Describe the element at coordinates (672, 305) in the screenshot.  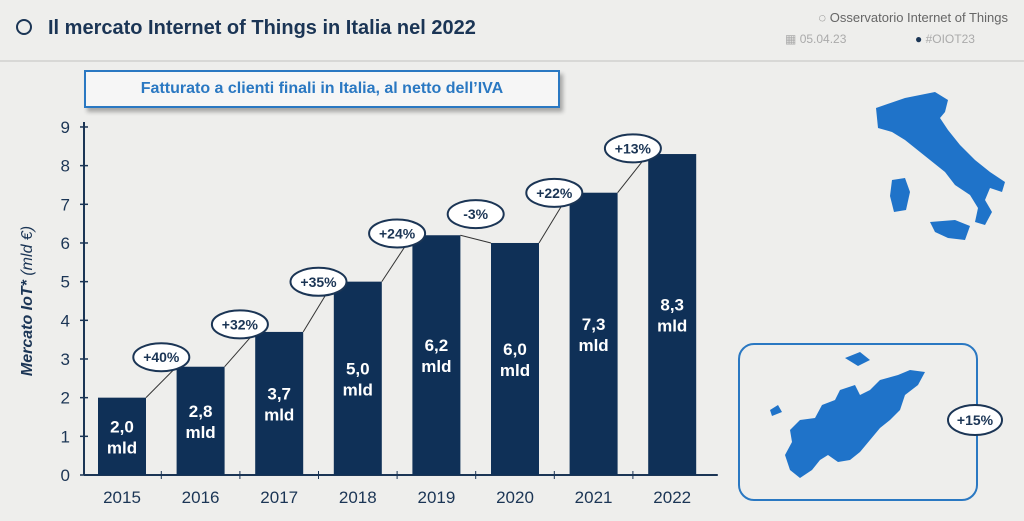
I see `bar-value-label: 8,3` at that location.